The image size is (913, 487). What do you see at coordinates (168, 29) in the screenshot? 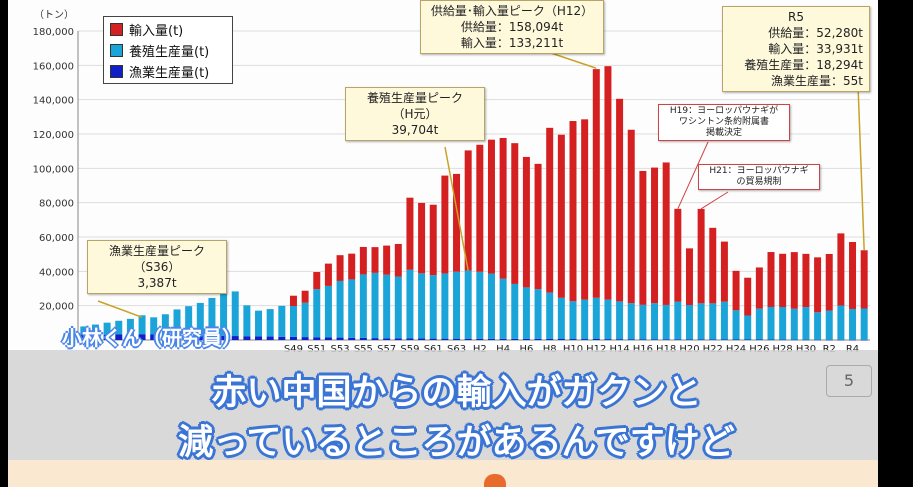
I see `legend-item-import: 輸入量(t)` at bounding box center [168, 29].